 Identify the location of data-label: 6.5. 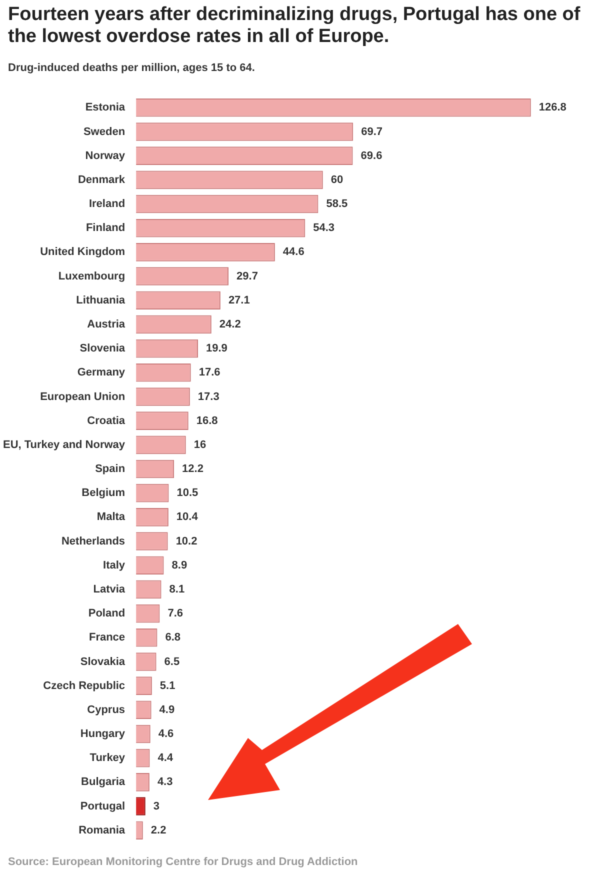
(172, 662).